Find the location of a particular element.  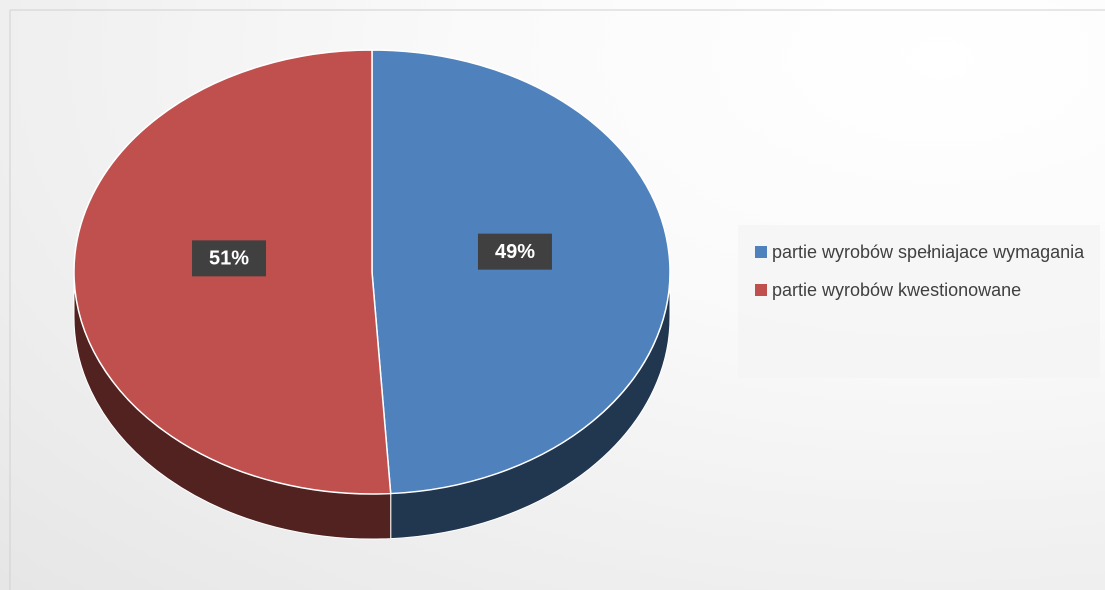

legend-label: partie wyrobów spełniajace wymagania is located at coordinates (928, 252).